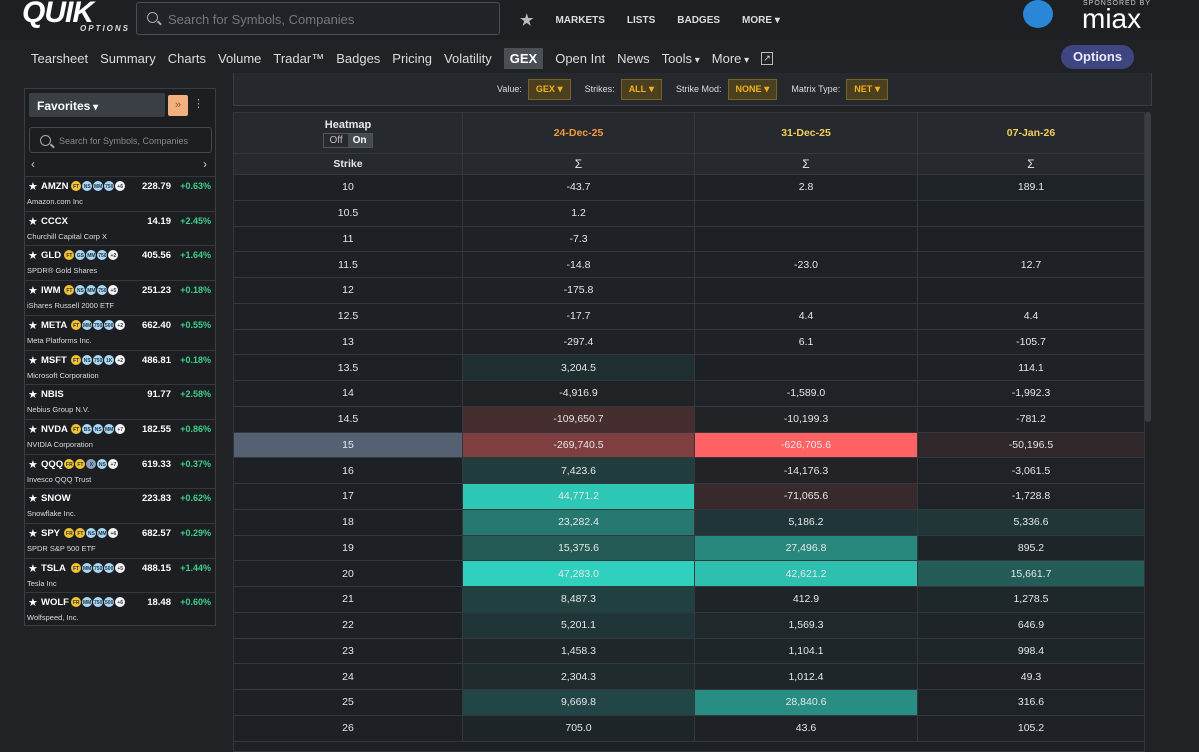 This screenshot has height=752, width=1199. I want to click on gex-value: 189.1, so click(1031, 188).